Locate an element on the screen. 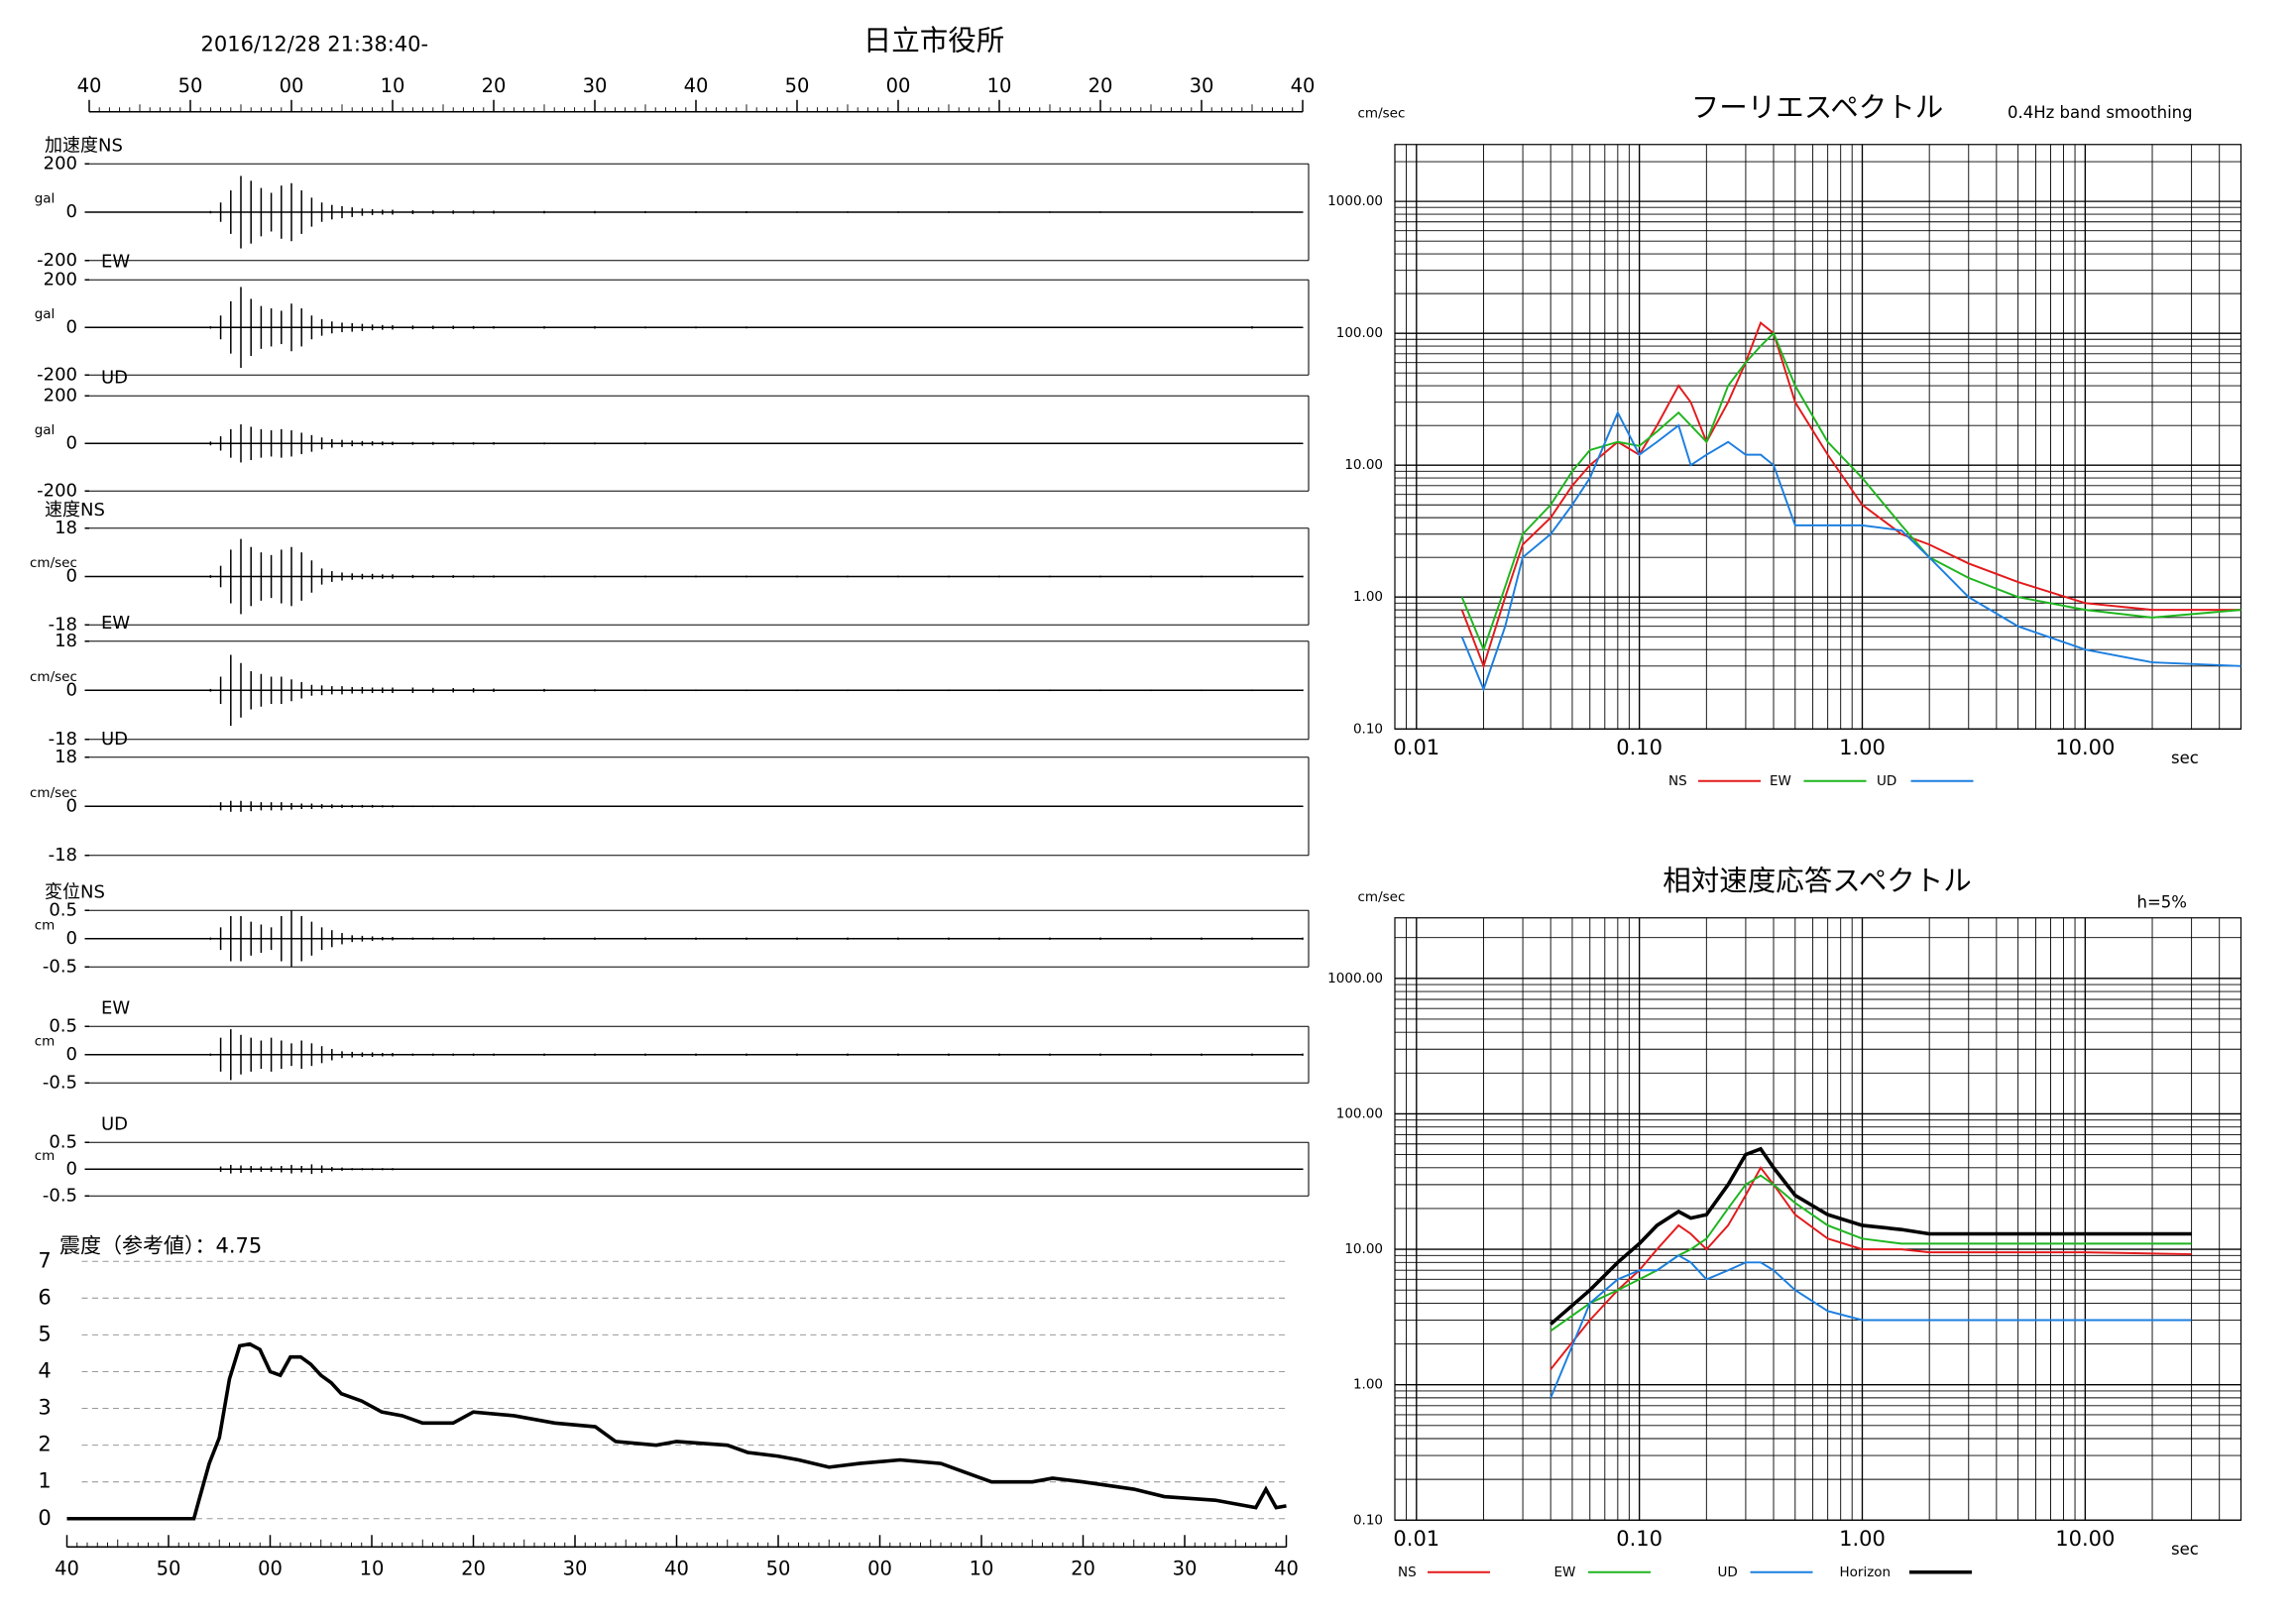  trace-name: 加速度NS is located at coordinates (84, 145).